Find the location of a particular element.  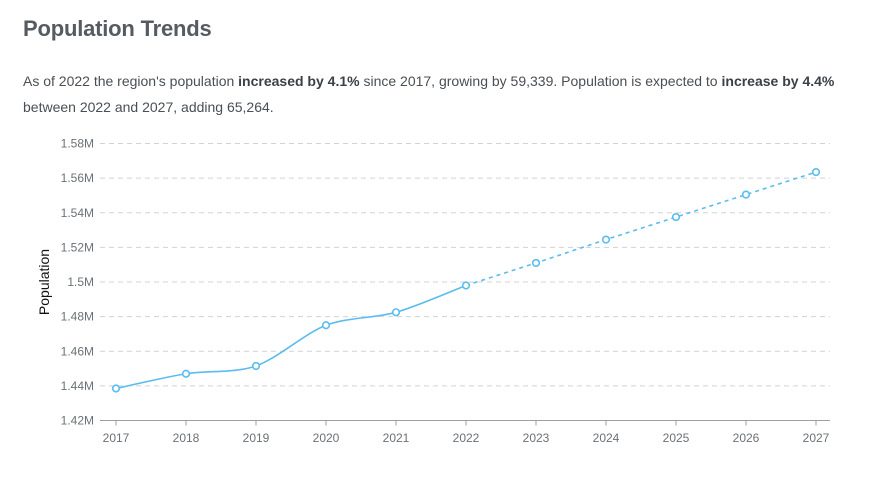

y-tick-label: 1.5M is located at coordinates (80, 282).